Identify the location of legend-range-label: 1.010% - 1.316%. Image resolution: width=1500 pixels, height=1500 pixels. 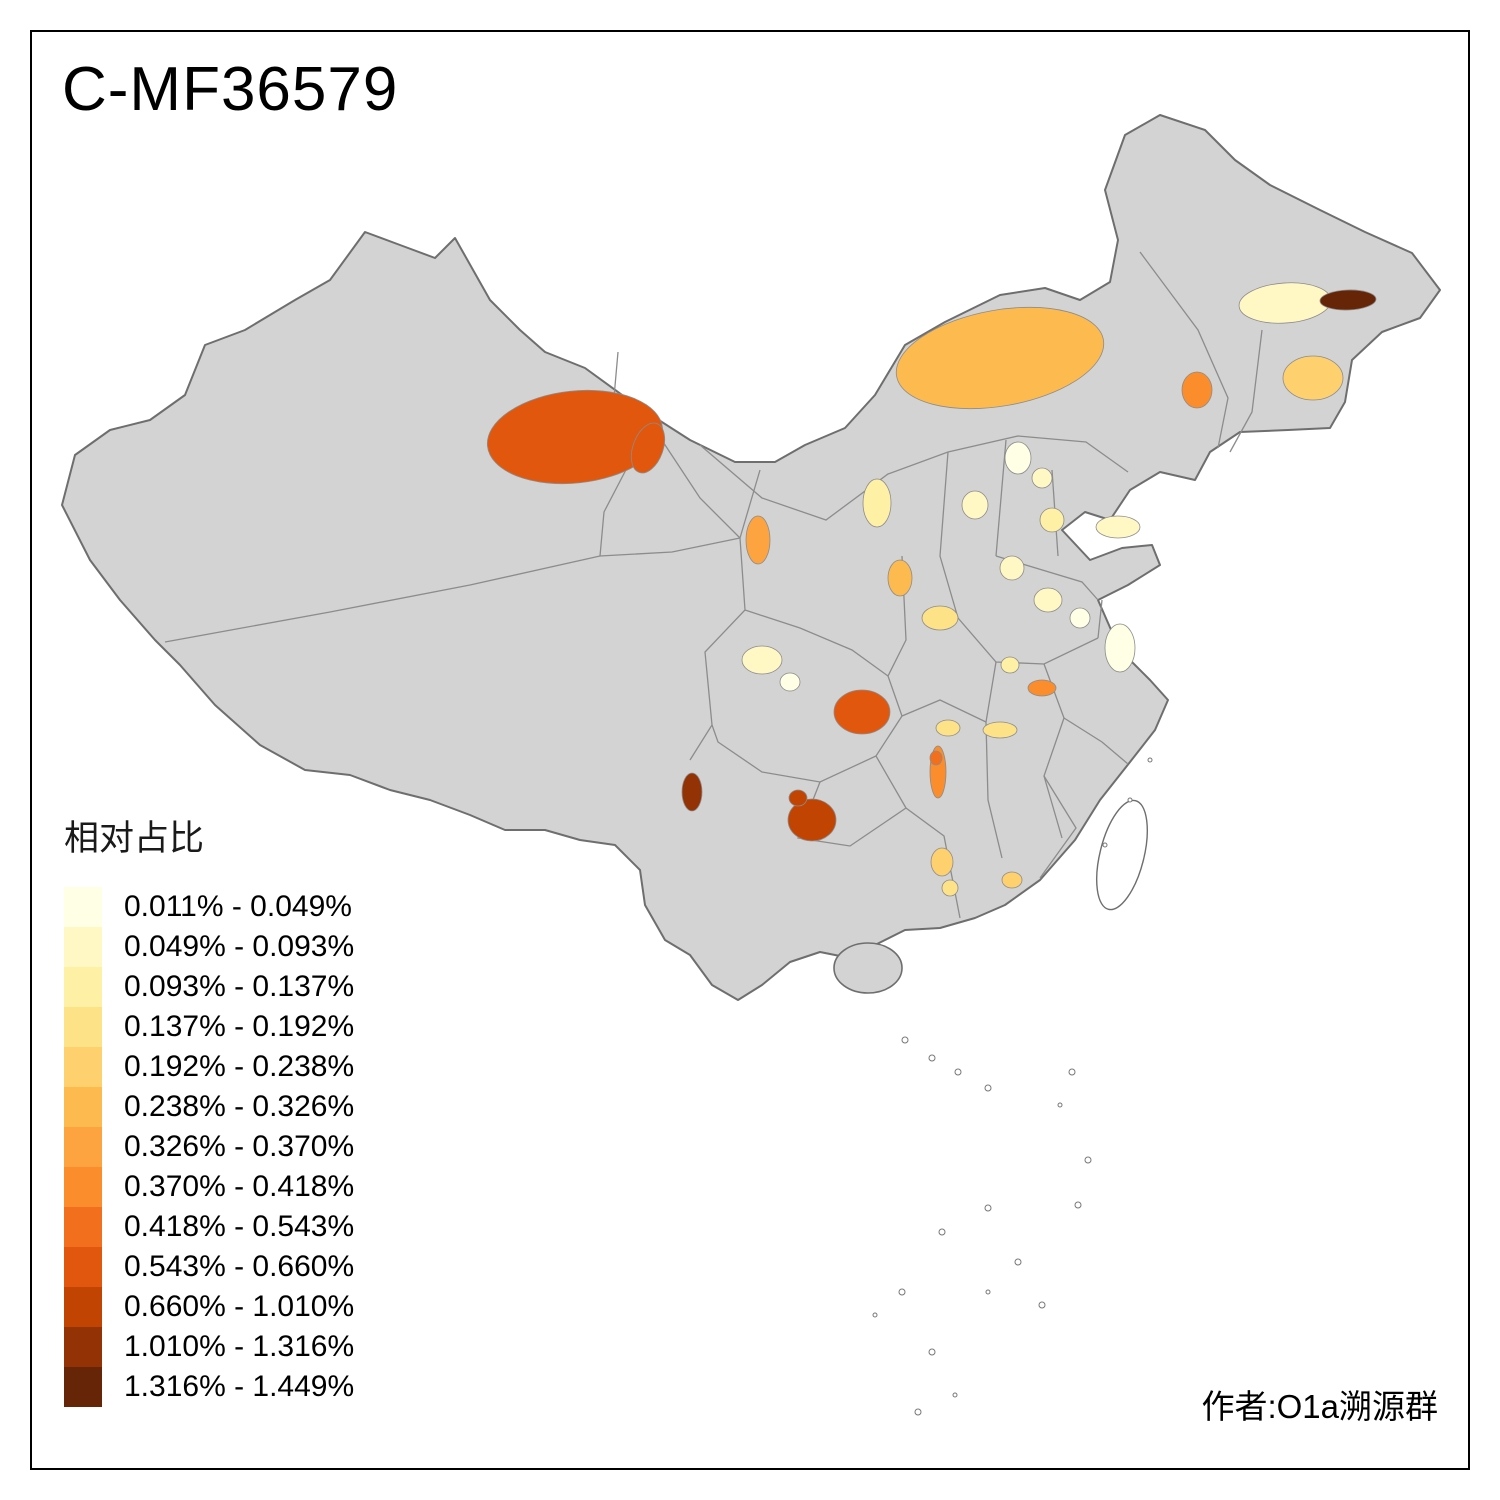
(239, 1346).